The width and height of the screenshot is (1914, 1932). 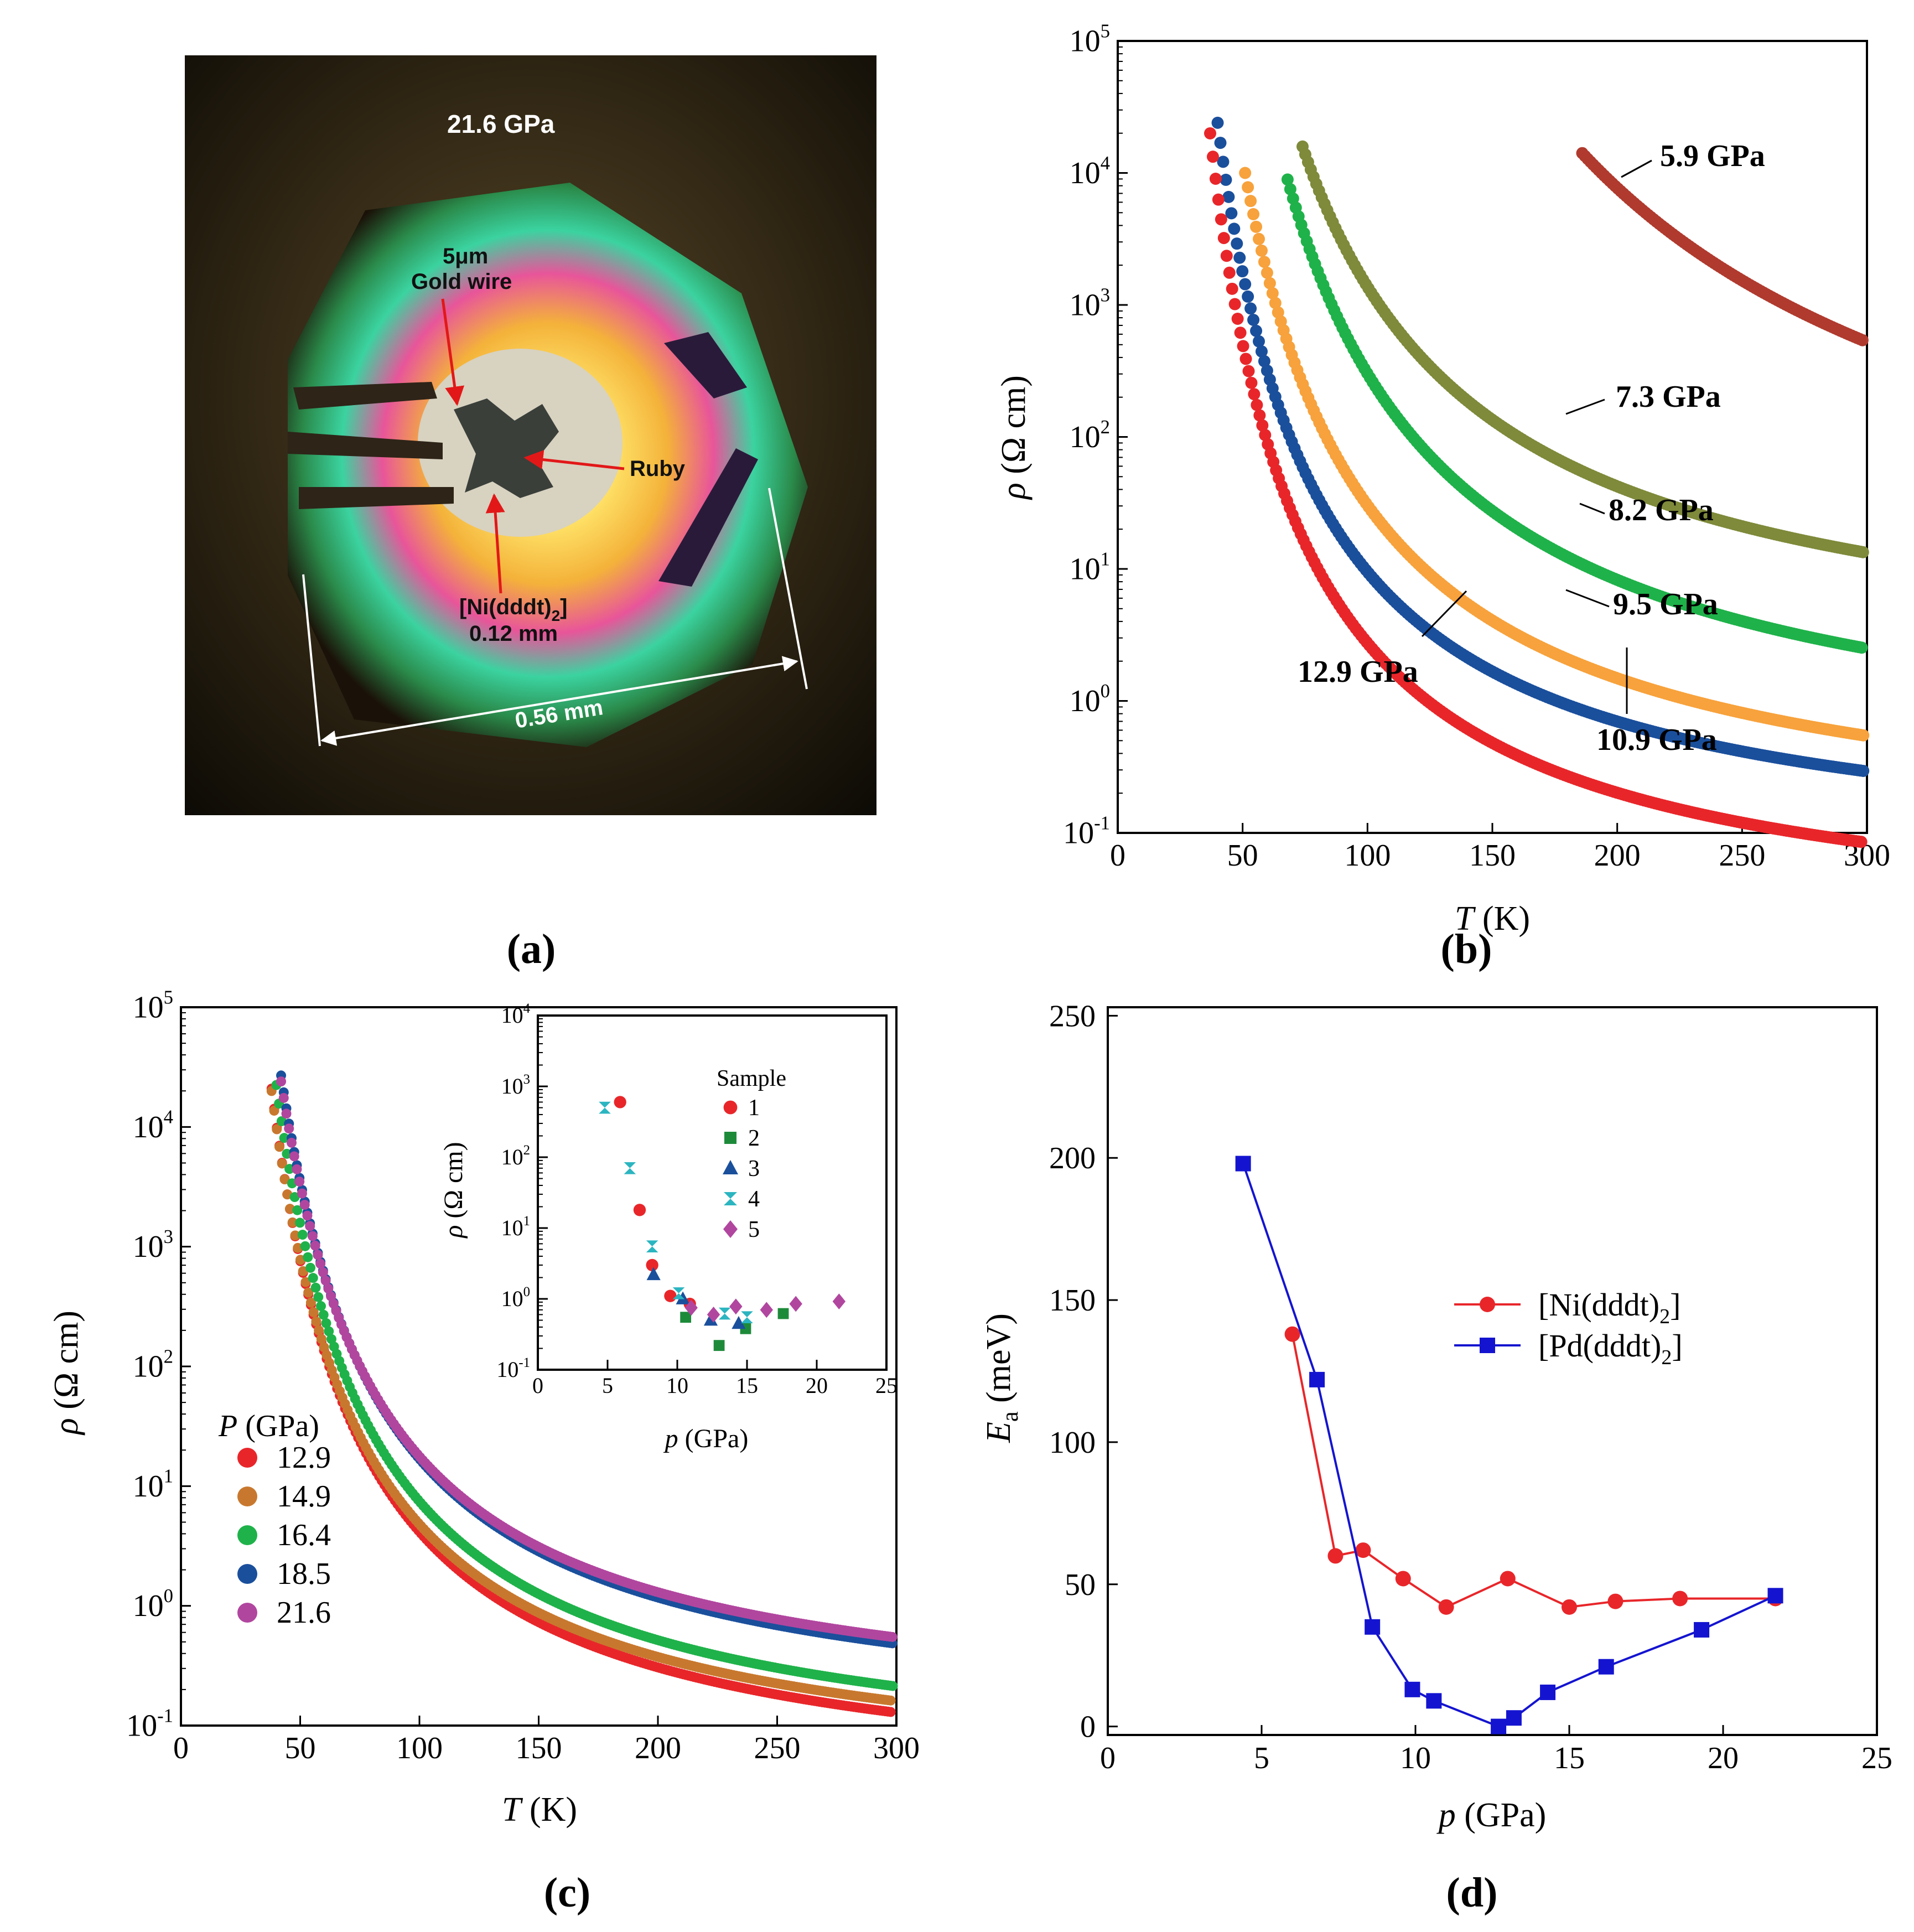 I want to click on panel-c-inset-legend-label: 4, so click(x=754, y=1199).